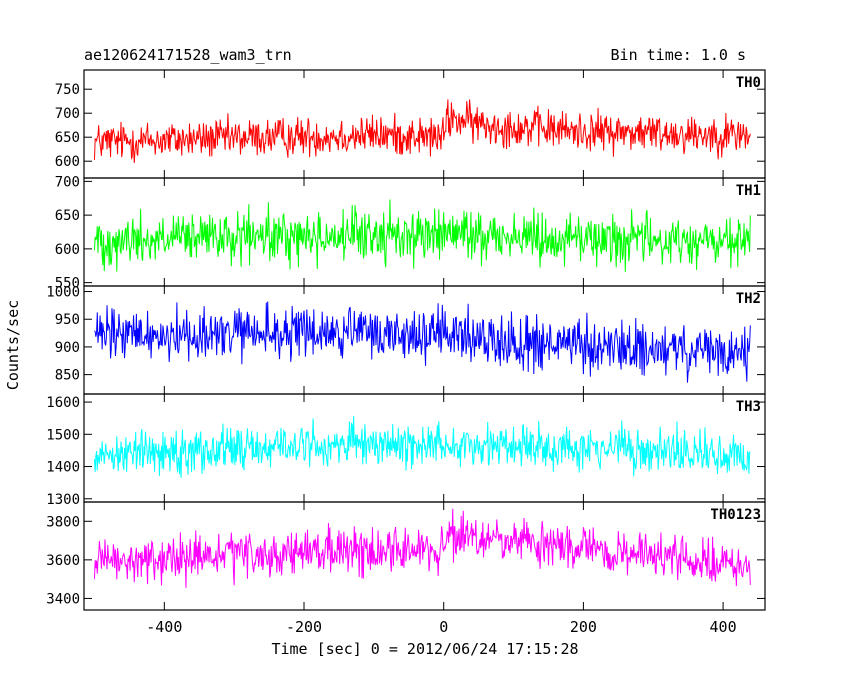 This screenshot has width=850, height=680. Describe the element at coordinates (422, 447) in the screenshot. I see `series-line-th3` at that location.